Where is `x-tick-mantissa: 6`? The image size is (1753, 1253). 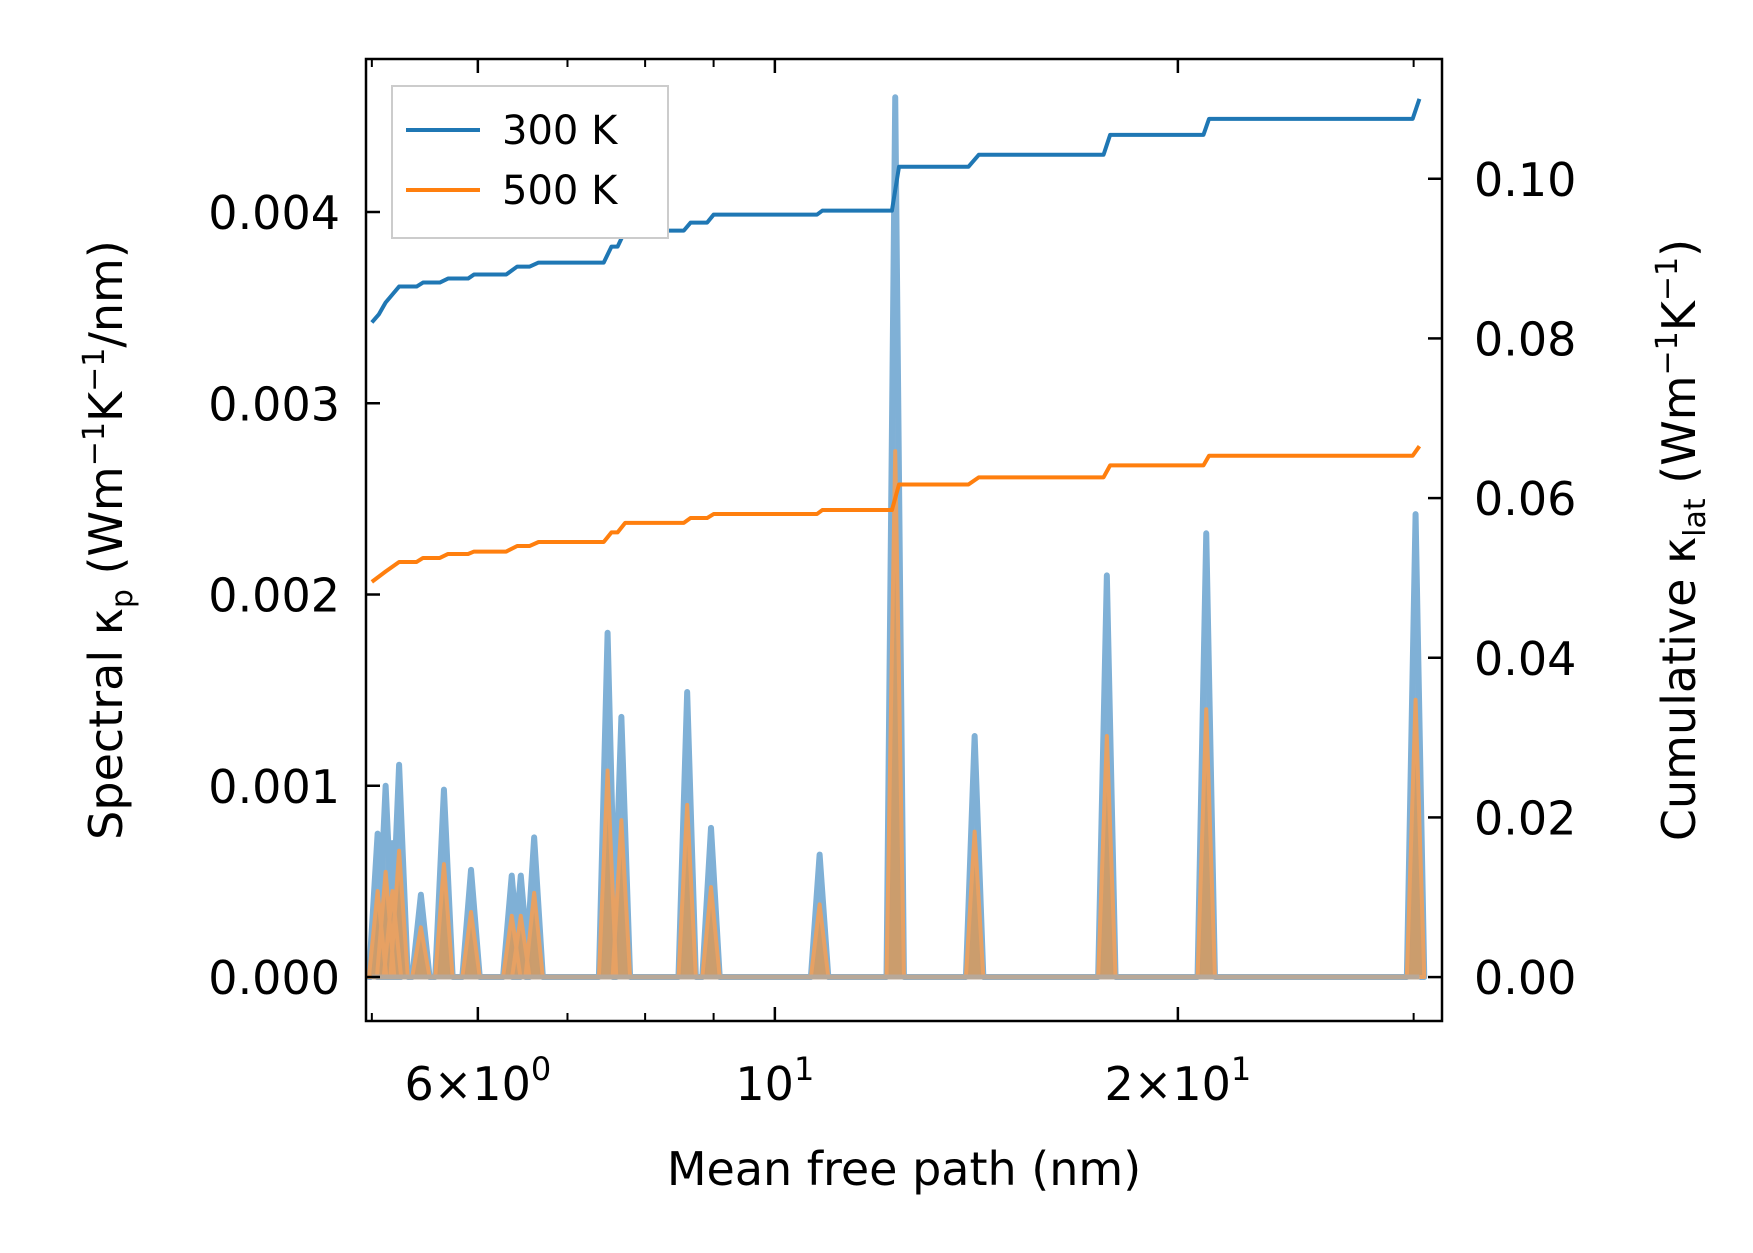
x-tick-mantissa: 6 is located at coordinates (418, 1084).